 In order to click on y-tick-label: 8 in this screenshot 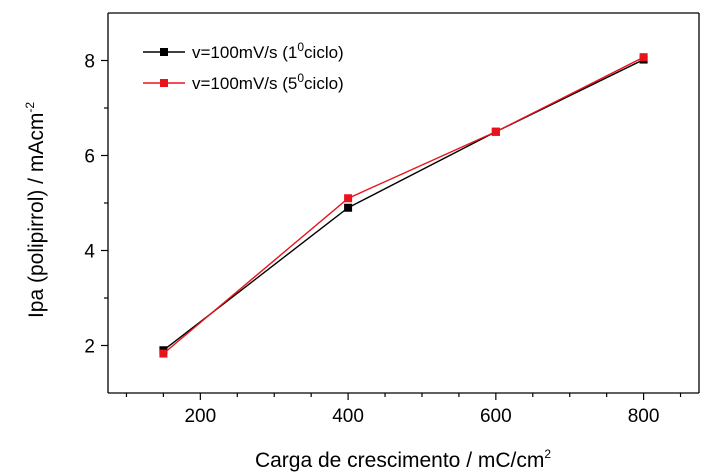, I will do `click(89, 62)`.